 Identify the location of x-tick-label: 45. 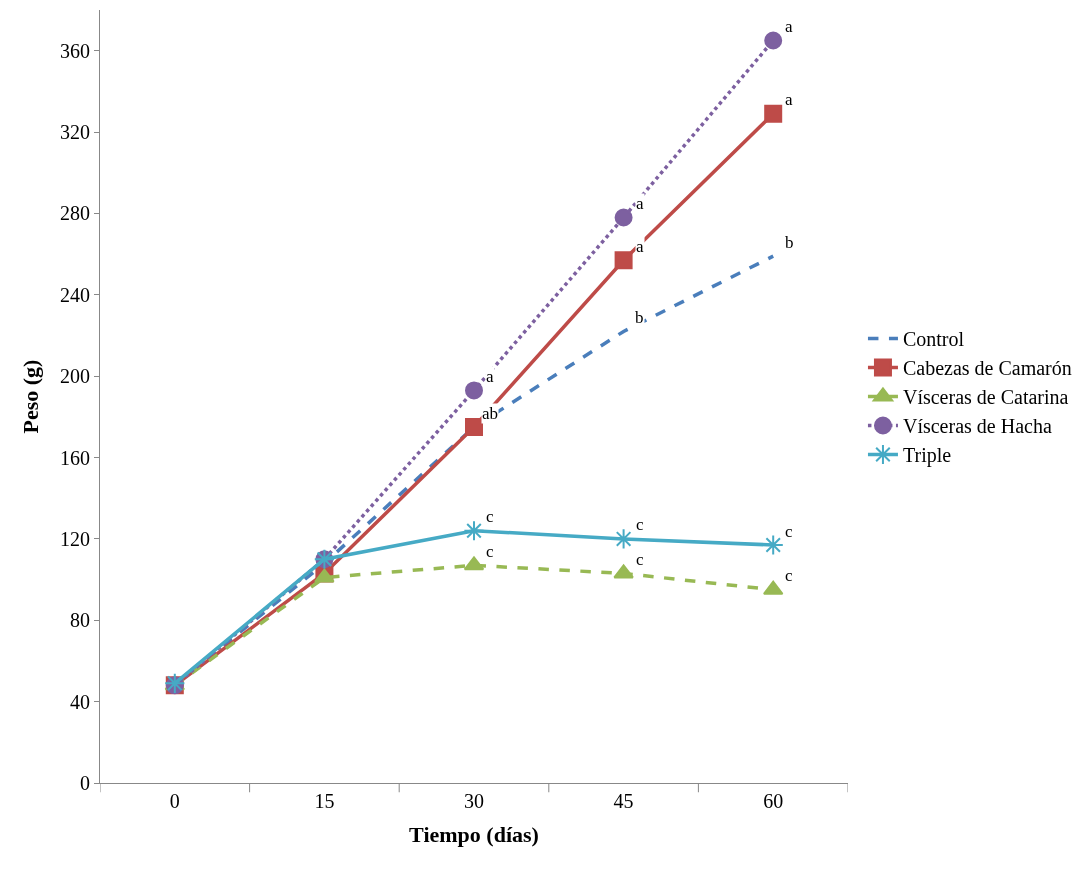
(623, 801).